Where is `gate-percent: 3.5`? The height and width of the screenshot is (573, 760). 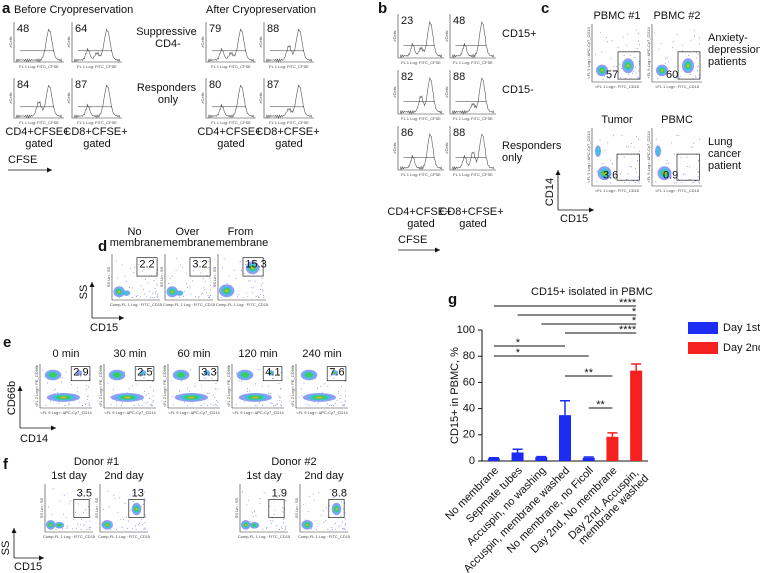 gate-percent: 3.5 is located at coordinates (84, 494).